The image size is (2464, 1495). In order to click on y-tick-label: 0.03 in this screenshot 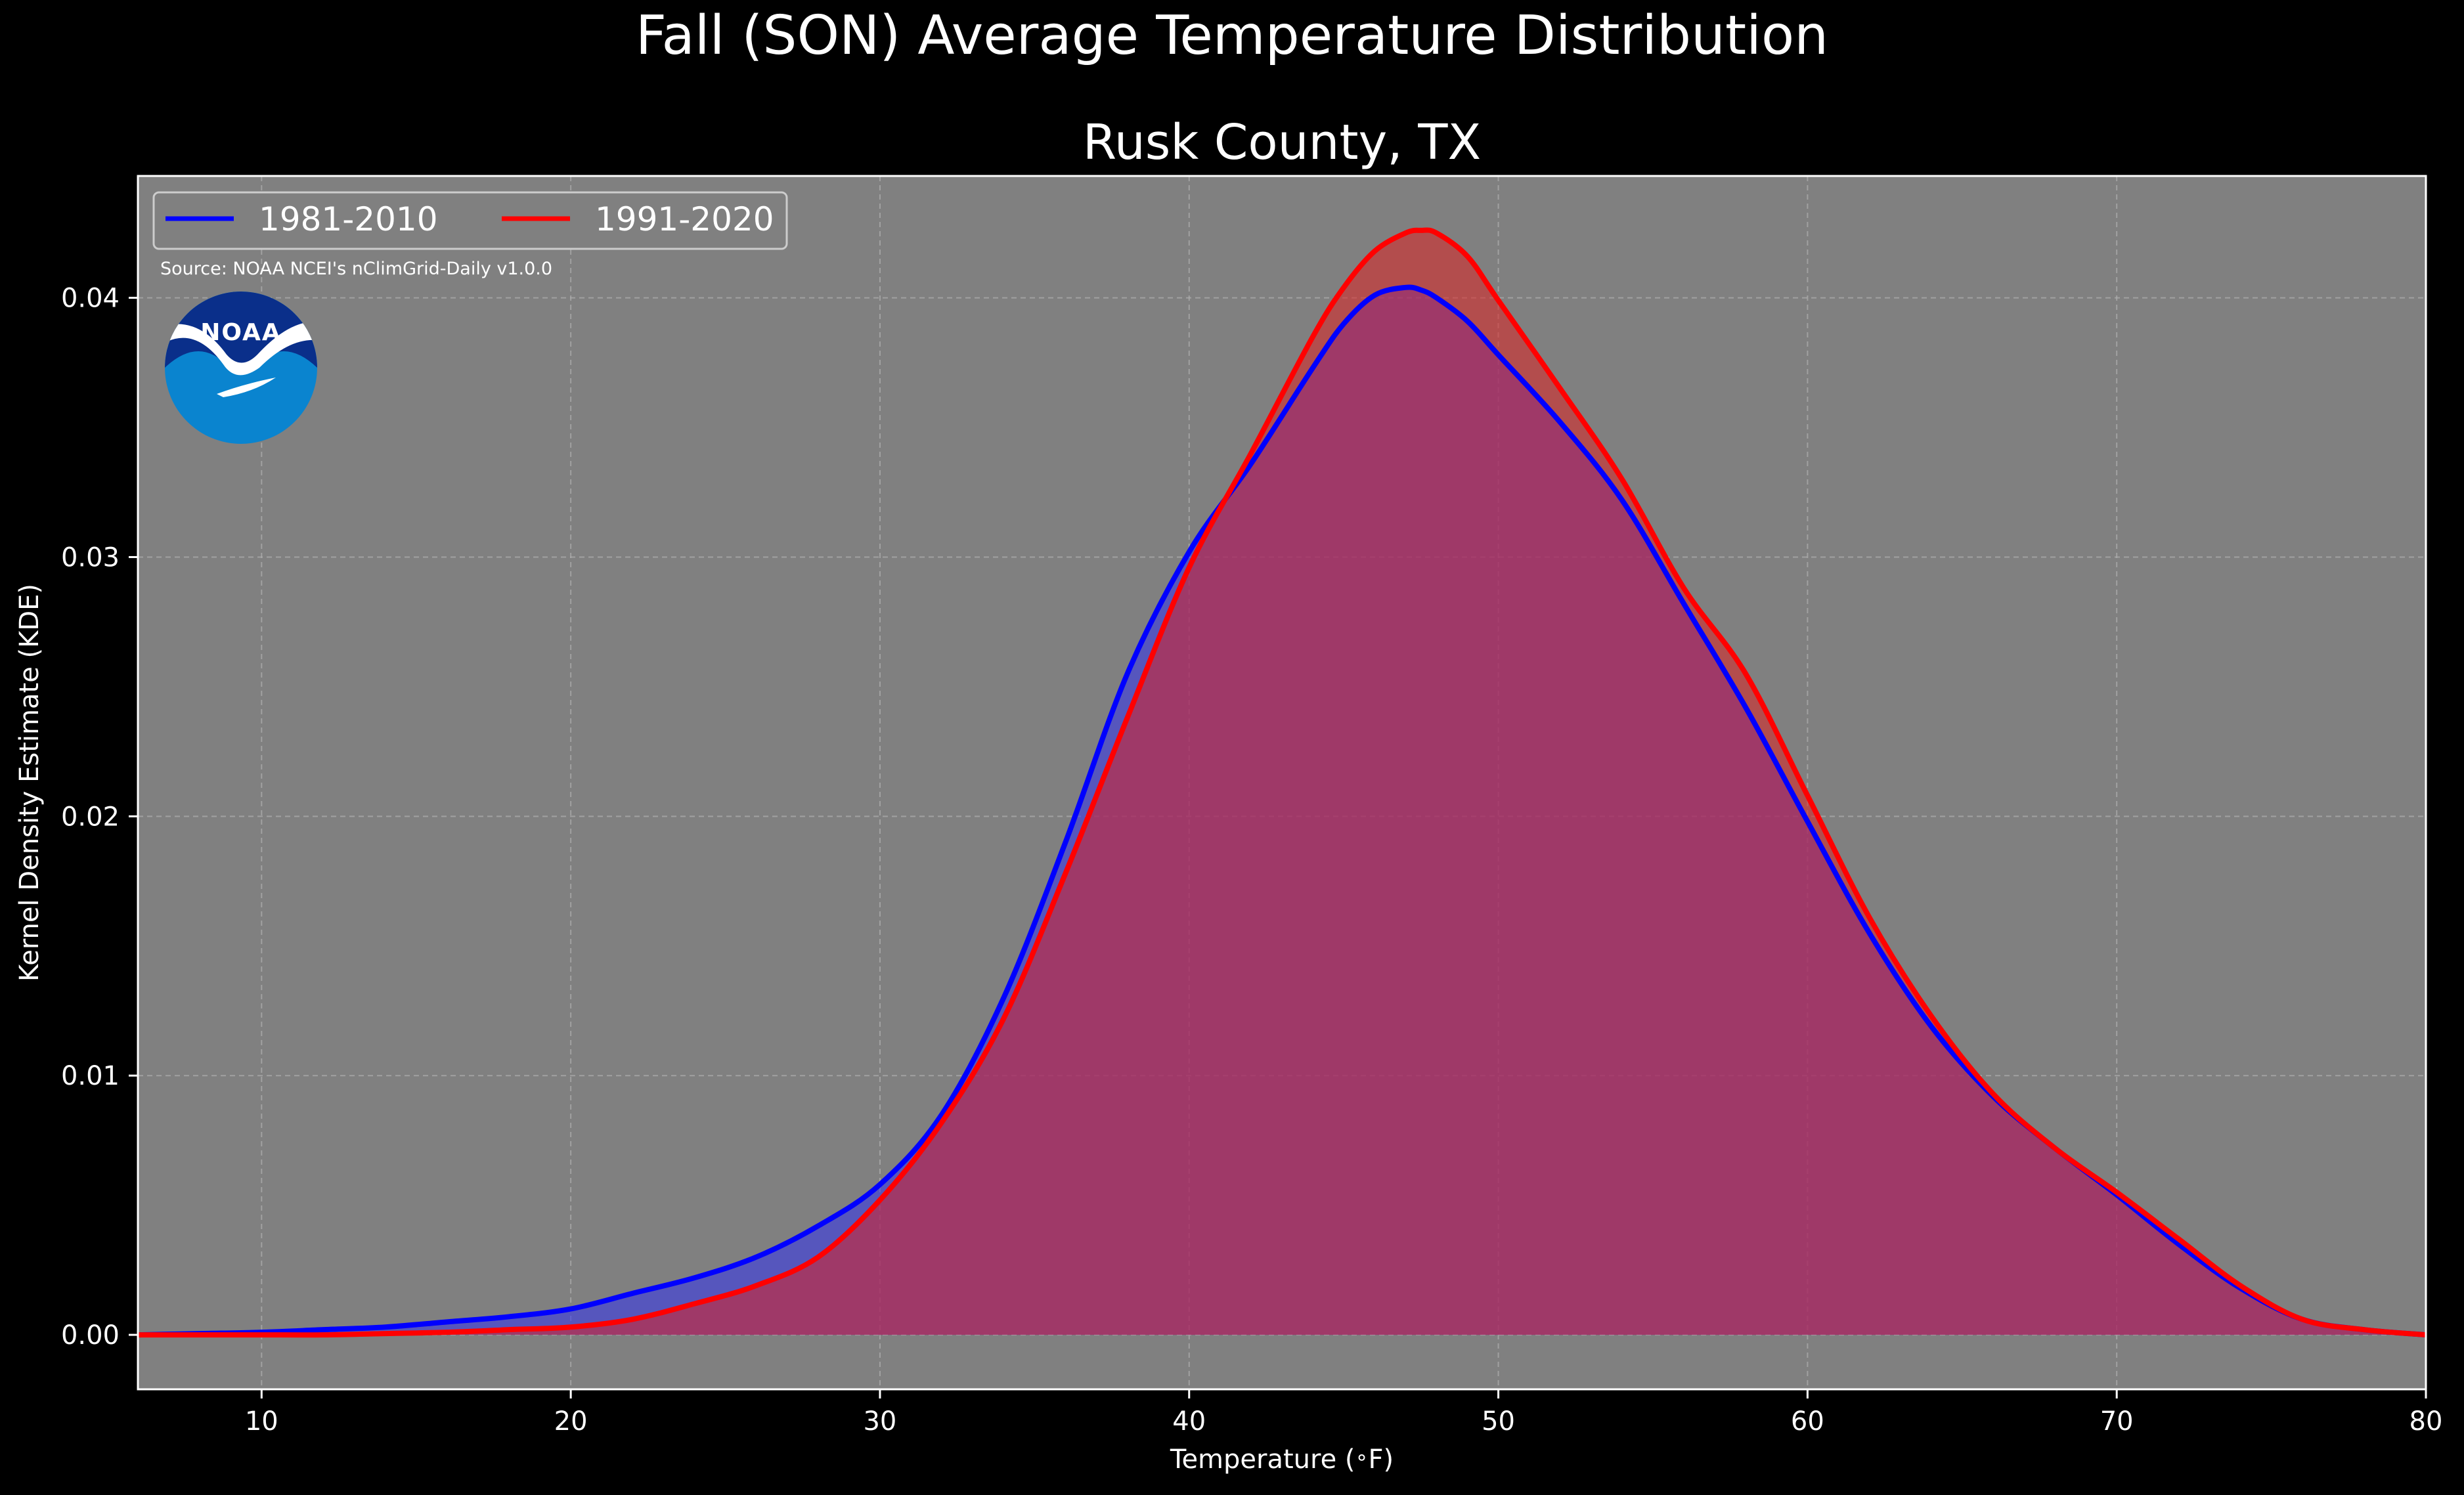, I will do `click(90, 557)`.